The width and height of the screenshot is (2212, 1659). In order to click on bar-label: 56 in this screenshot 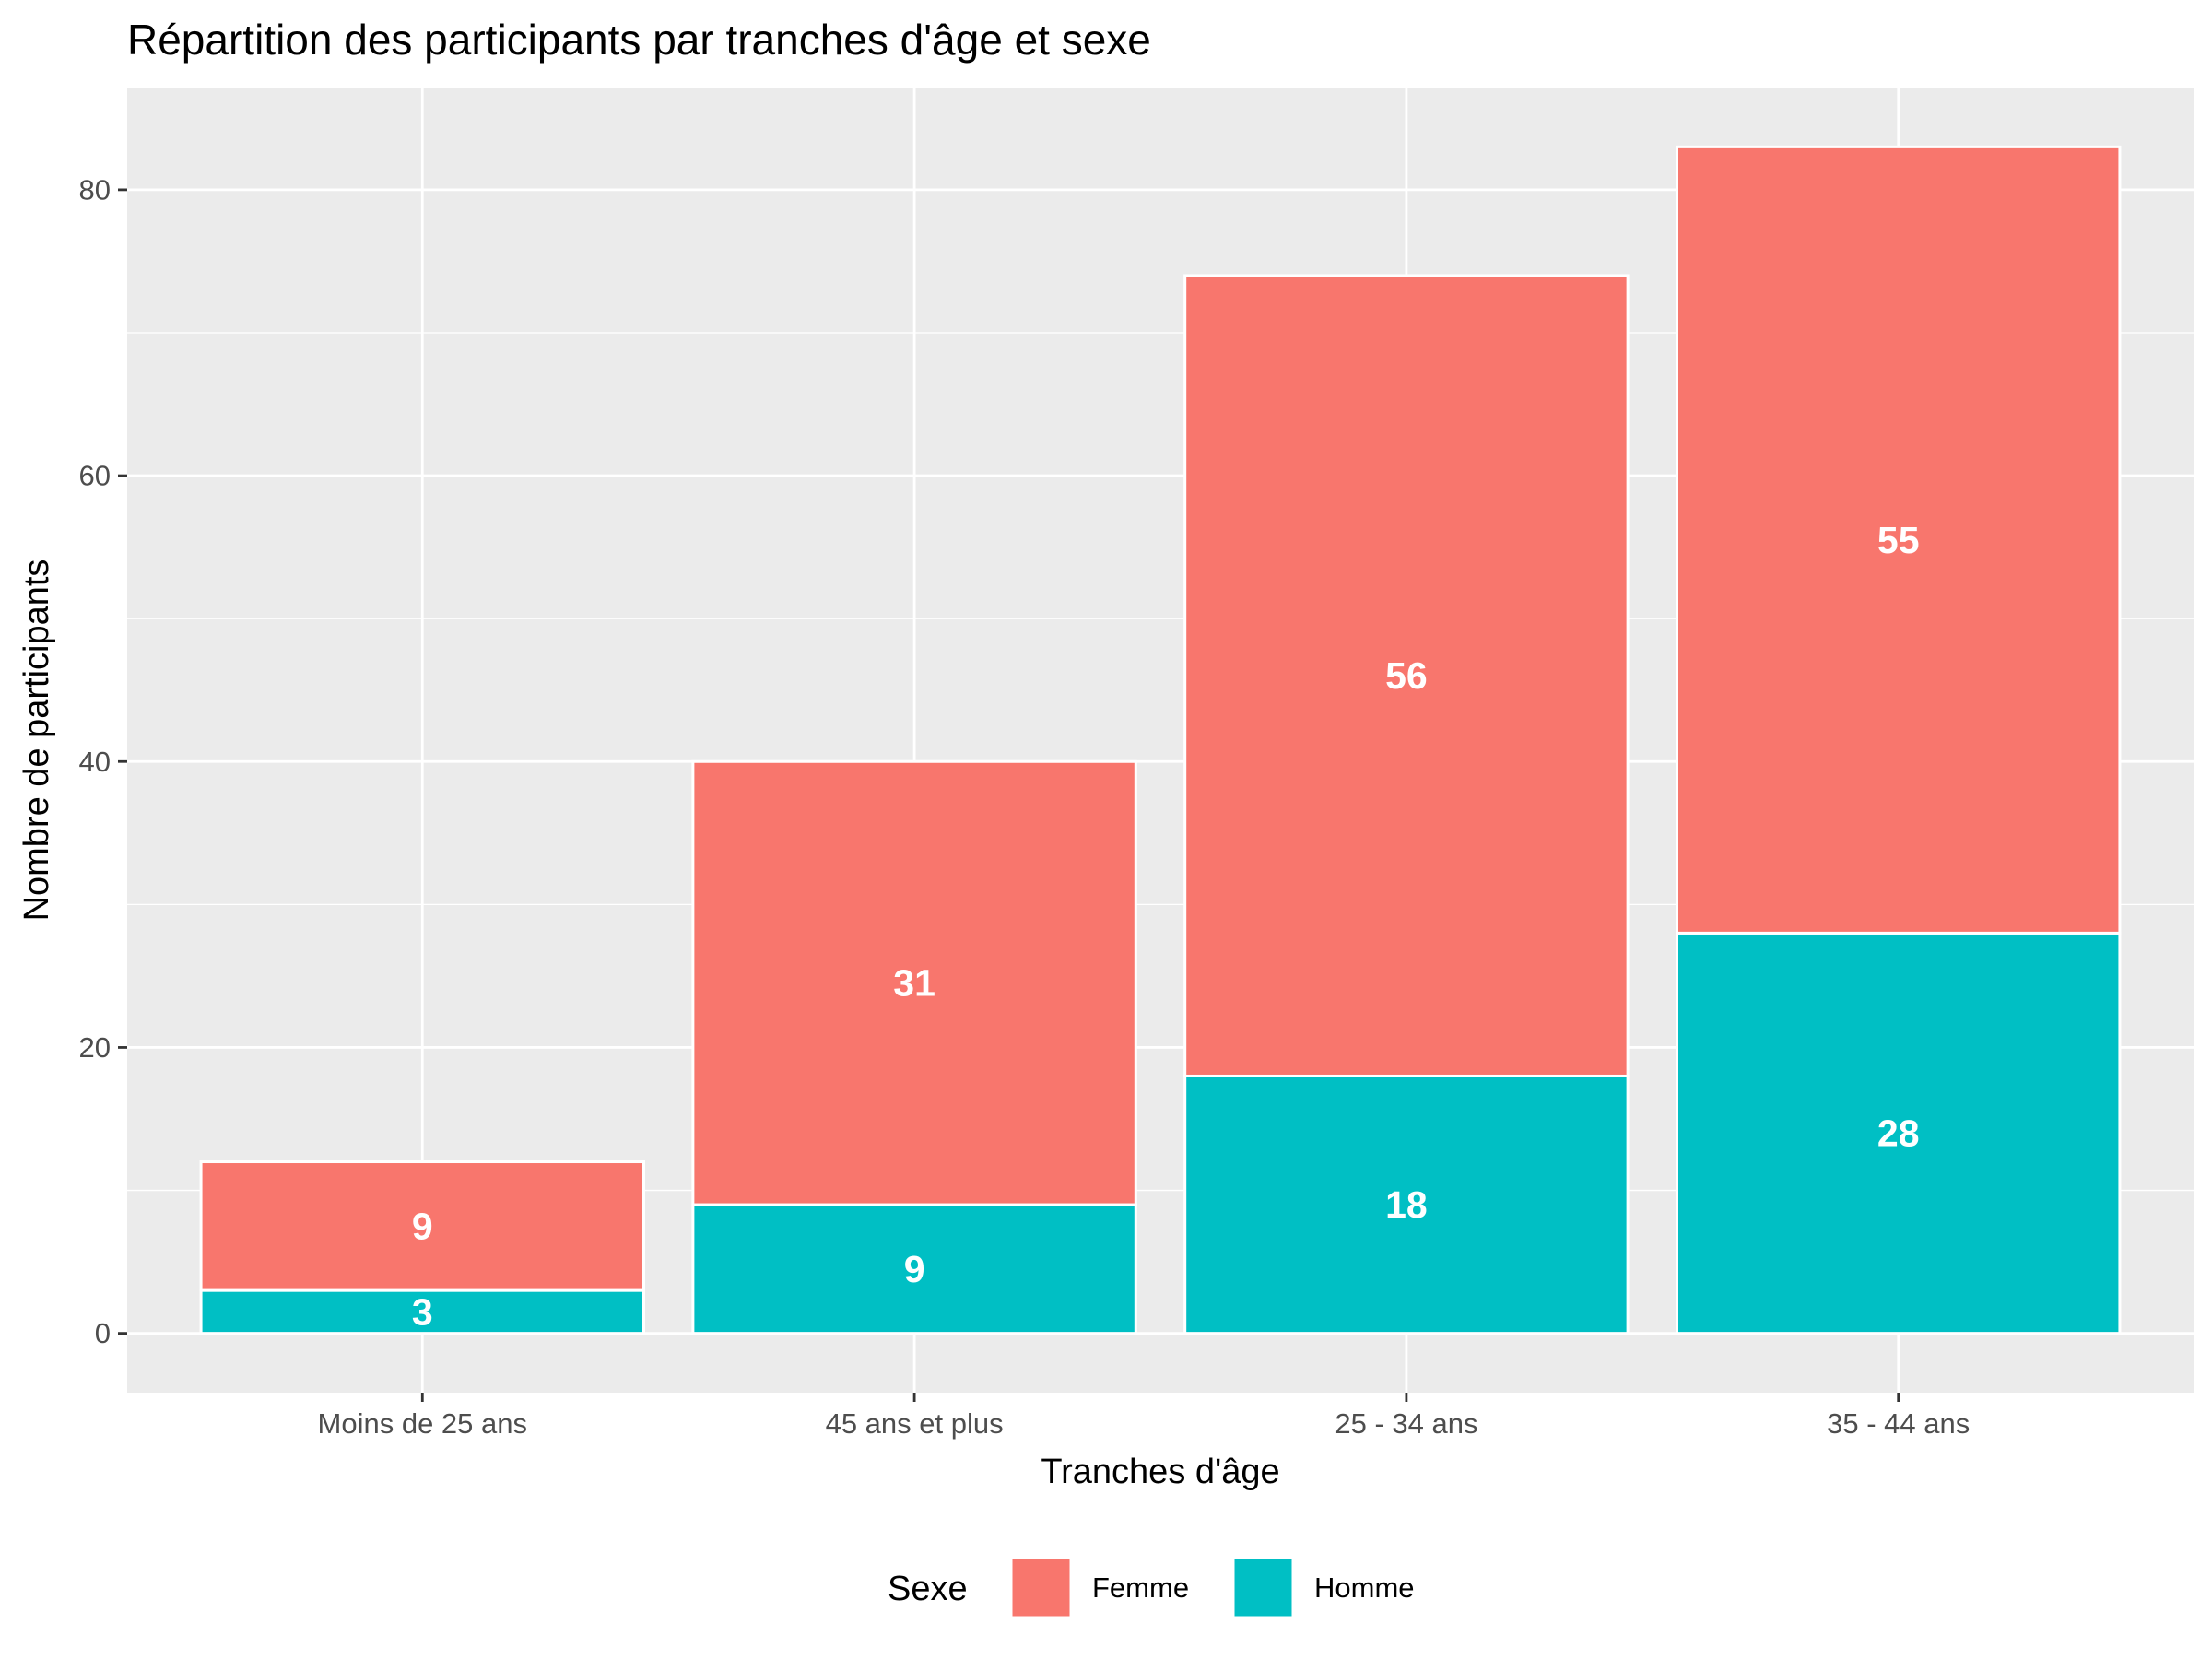, I will do `click(1406, 675)`.